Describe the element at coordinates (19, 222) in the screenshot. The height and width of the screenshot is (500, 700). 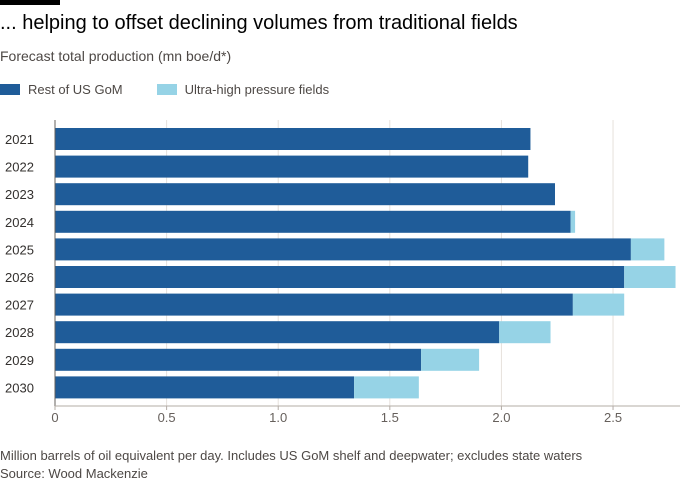
I see `category-label: 2024` at that location.